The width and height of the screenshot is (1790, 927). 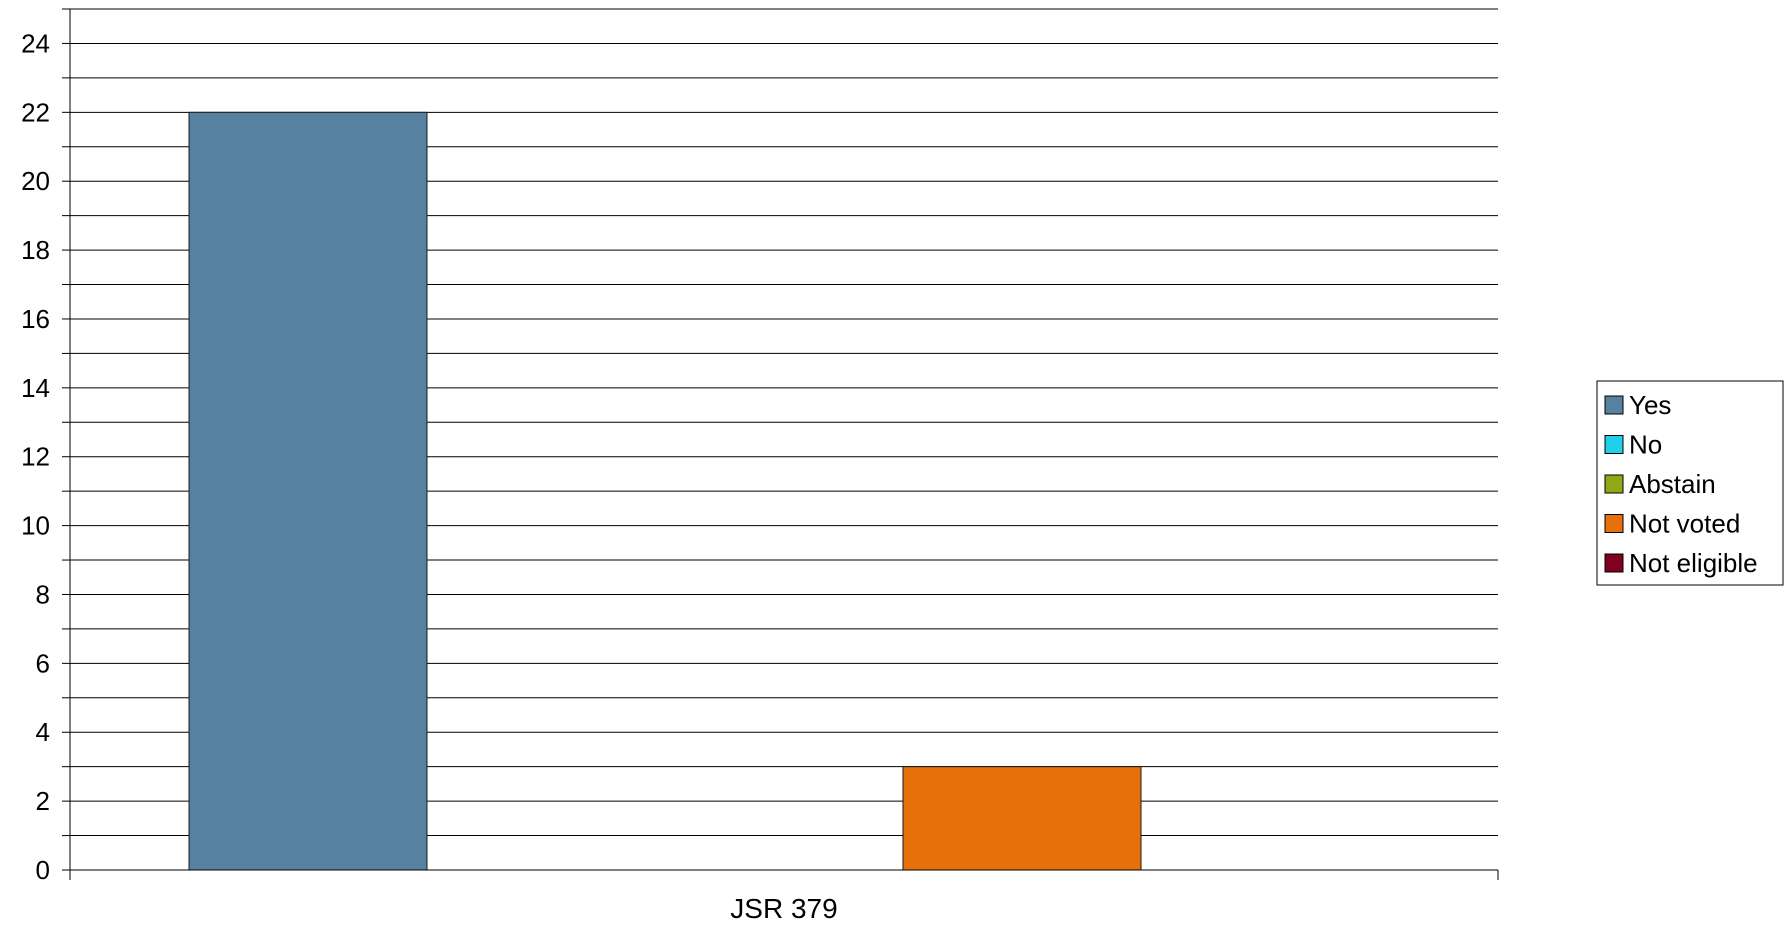 What do you see at coordinates (43, 732) in the screenshot?
I see `y-tick-label: 4` at bounding box center [43, 732].